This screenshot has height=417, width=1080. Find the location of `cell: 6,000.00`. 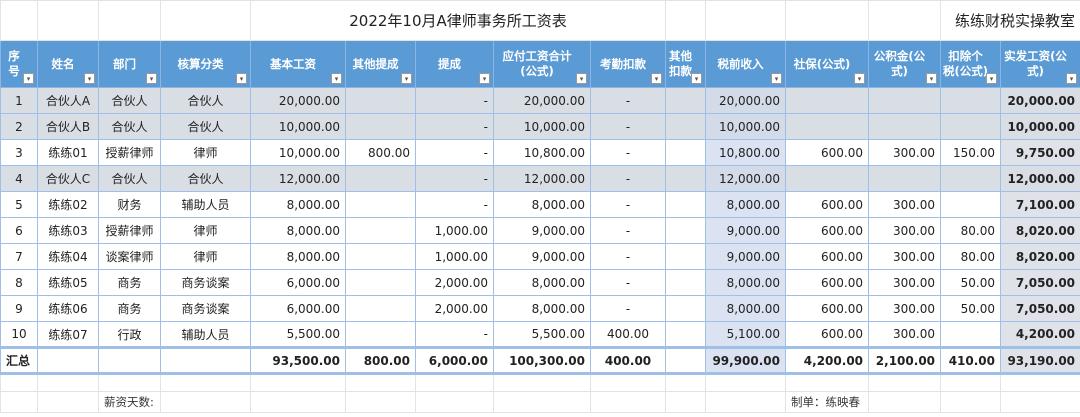

cell: 6,000.00 is located at coordinates (298, 308).